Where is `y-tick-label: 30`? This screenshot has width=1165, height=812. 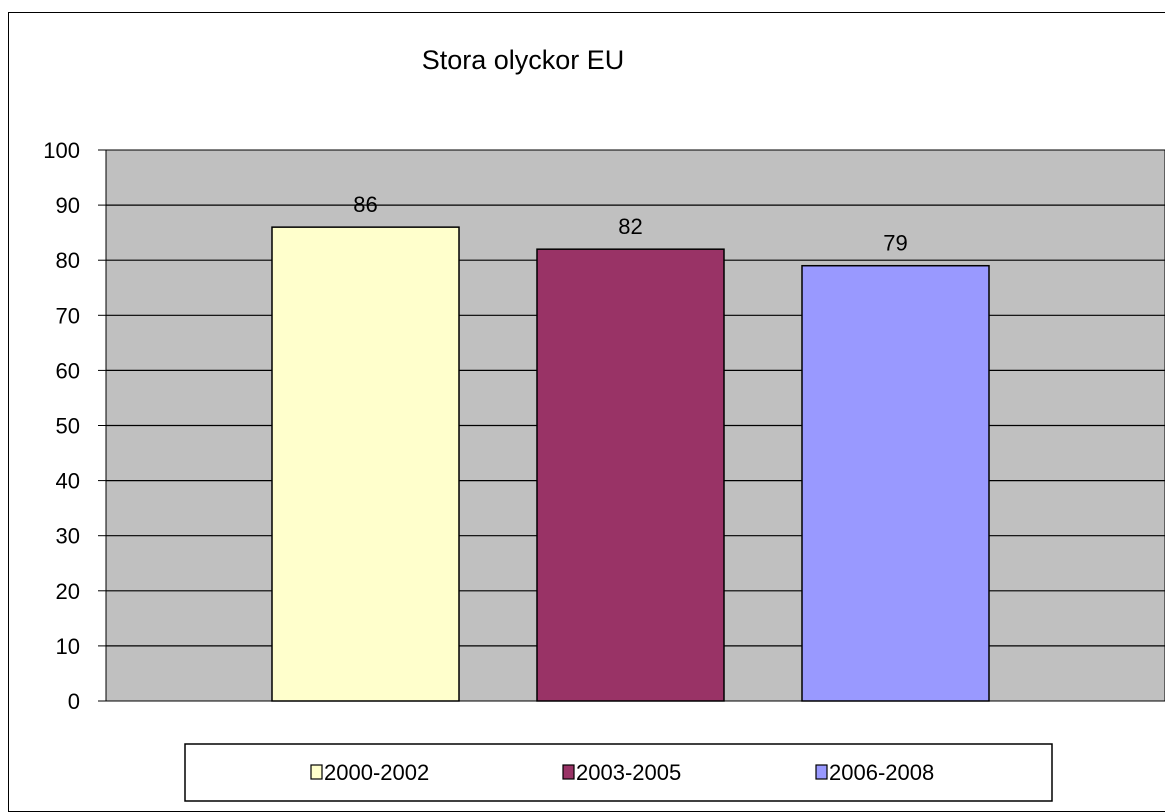
y-tick-label: 30 is located at coordinates (68, 536).